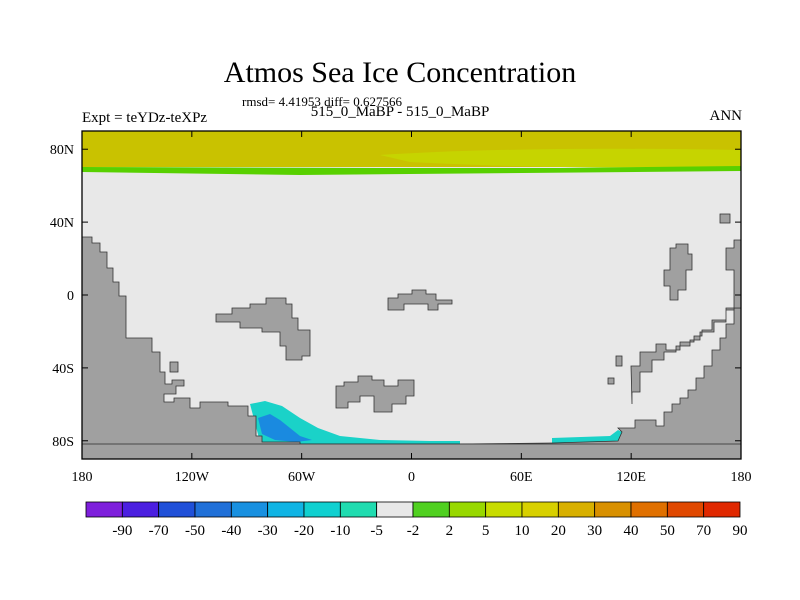 The height and width of the screenshot is (600, 800). I want to click on land-south-central, so click(375, 394).